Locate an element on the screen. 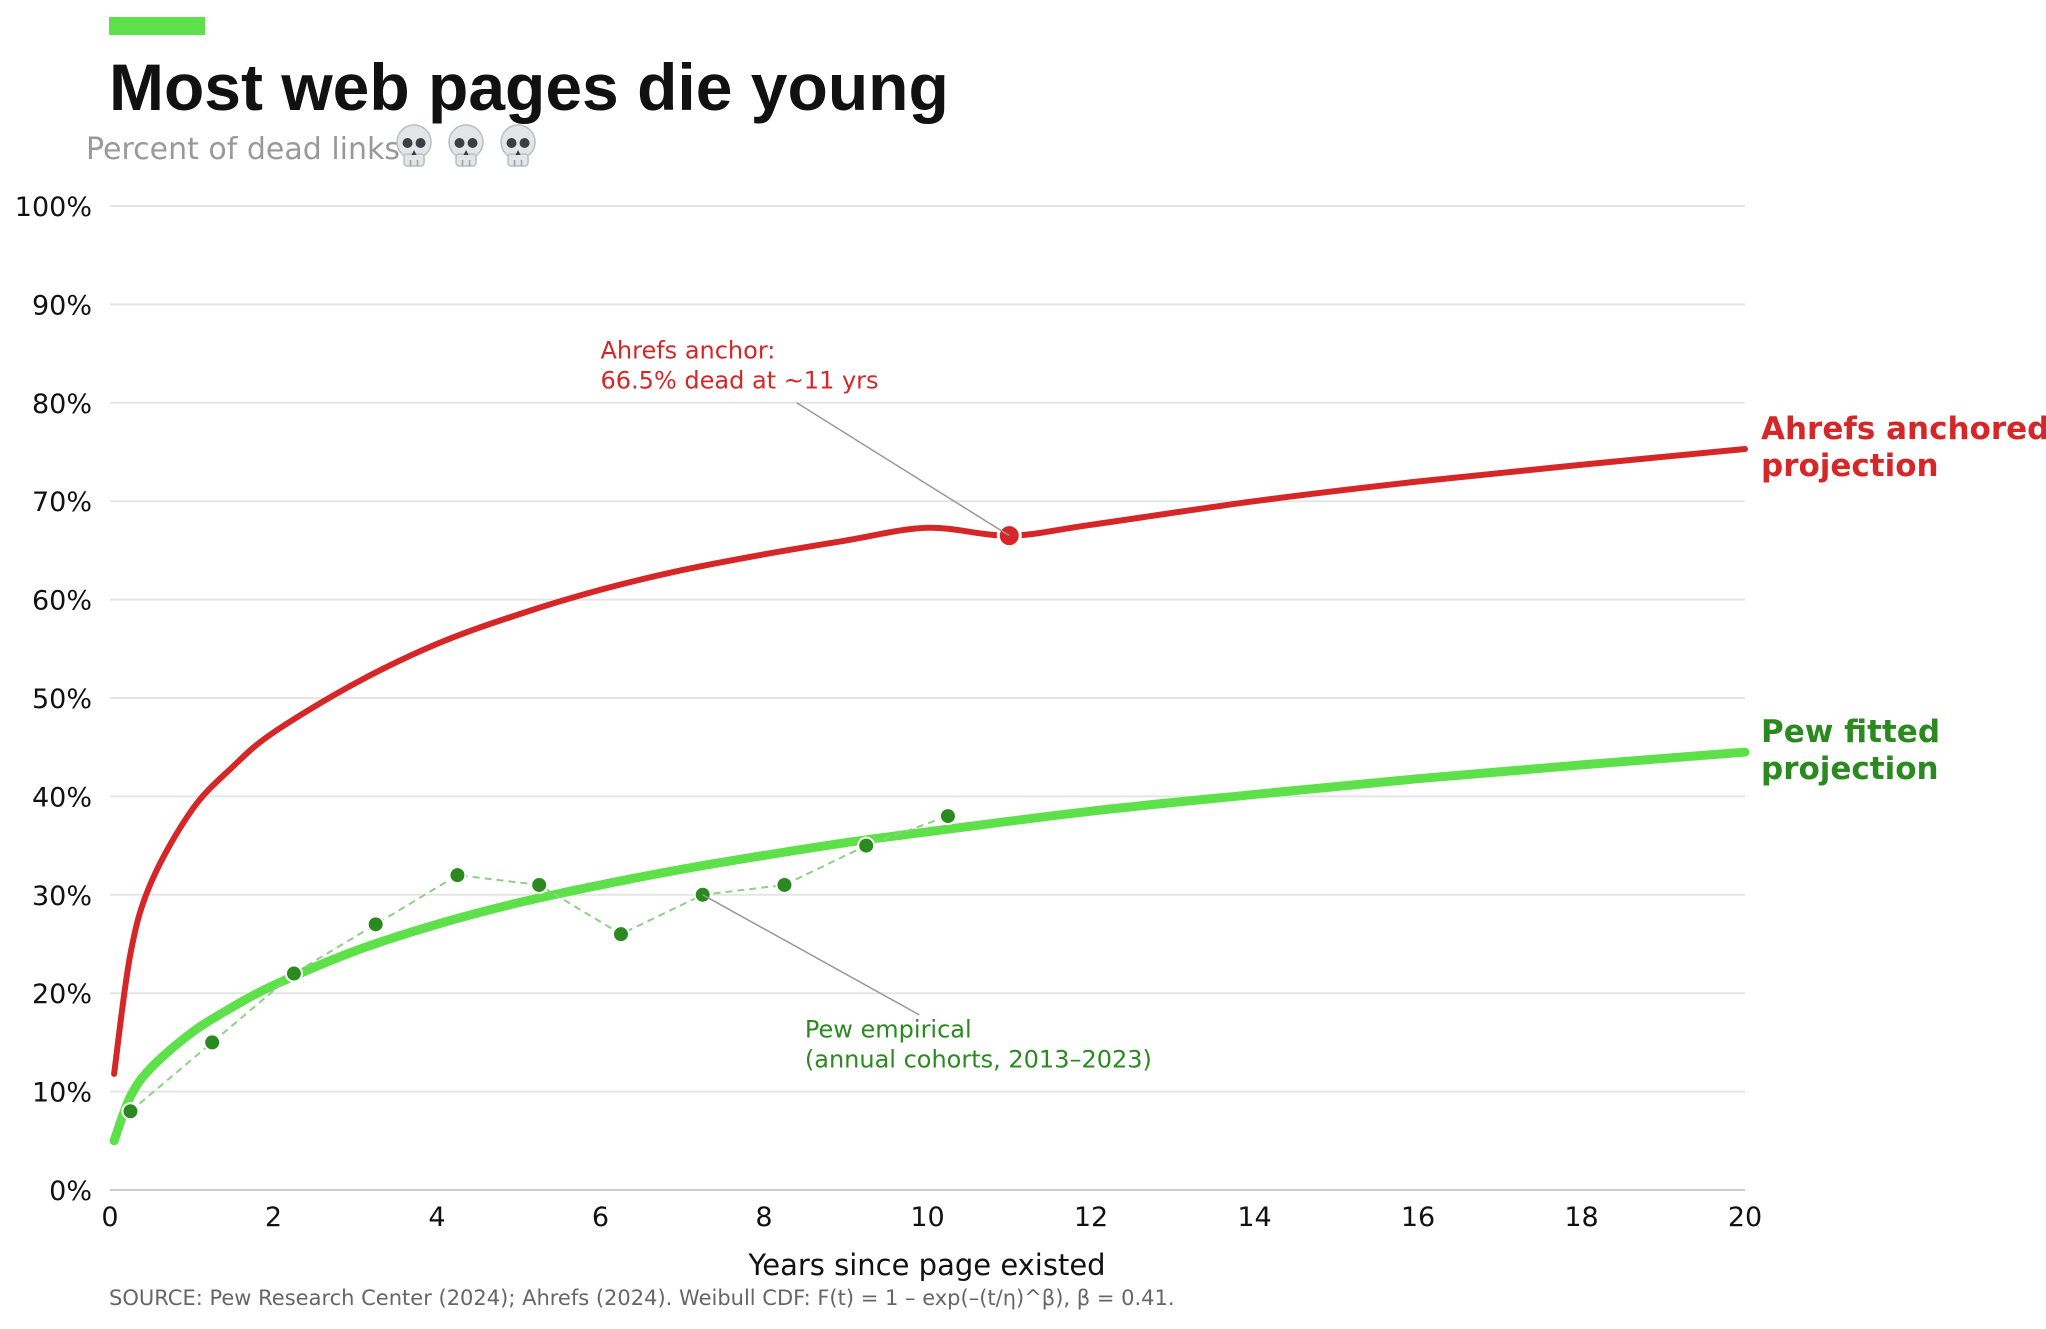  x-tick-label: 12 is located at coordinates (1091, 1217).